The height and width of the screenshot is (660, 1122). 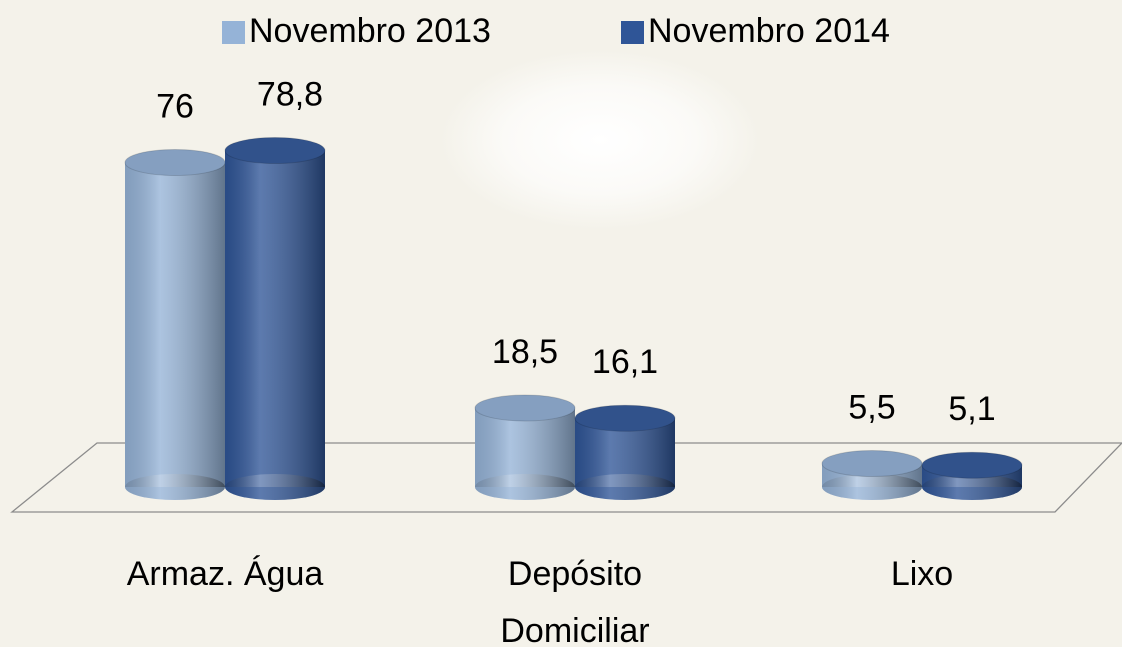 I want to click on value-label: 18,5, so click(x=525, y=352).